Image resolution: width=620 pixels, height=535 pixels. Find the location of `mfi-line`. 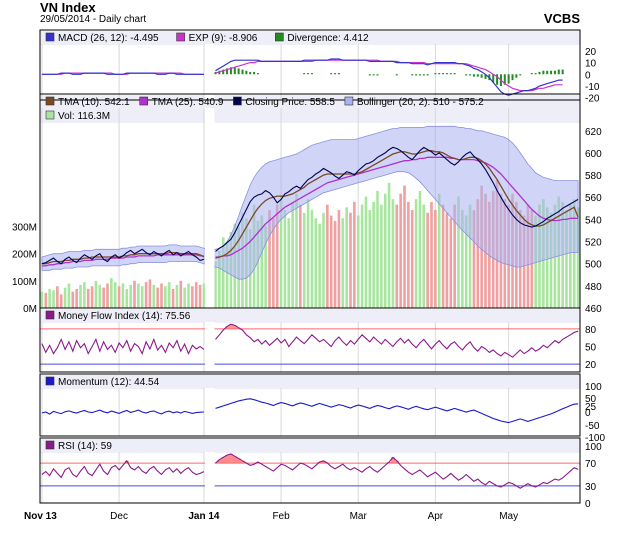

mfi-line is located at coordinates (310, 340).